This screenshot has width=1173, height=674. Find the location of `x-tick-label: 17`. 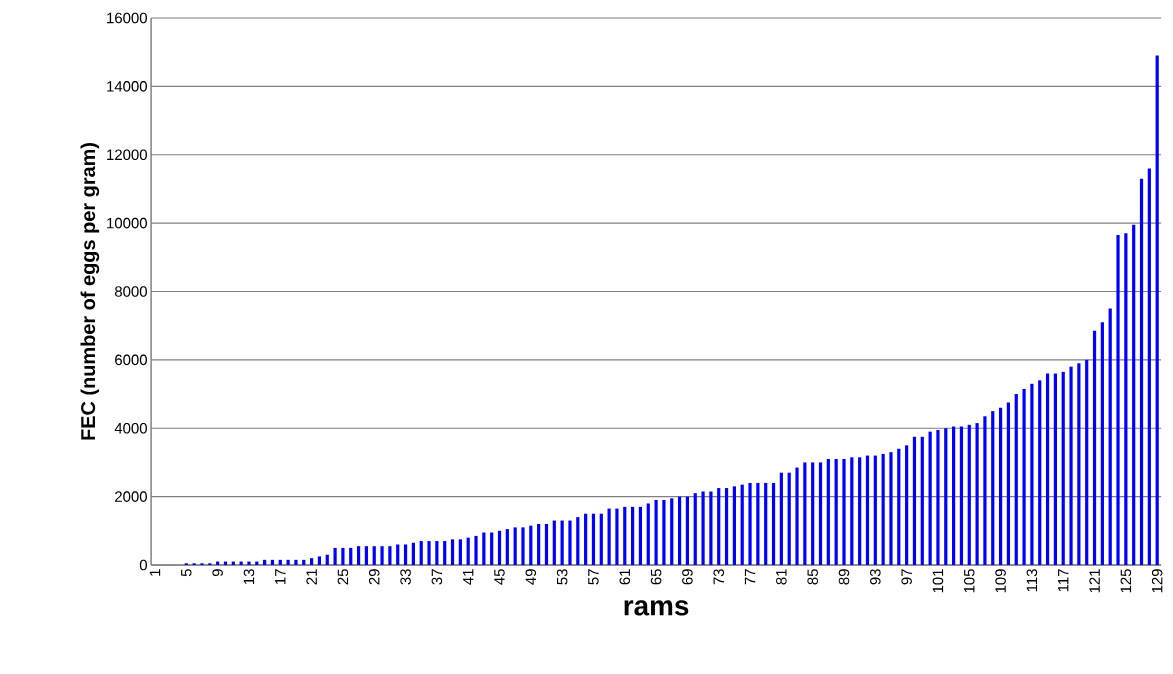

x-tick-label: 17 is located at coordinates (280, 576).